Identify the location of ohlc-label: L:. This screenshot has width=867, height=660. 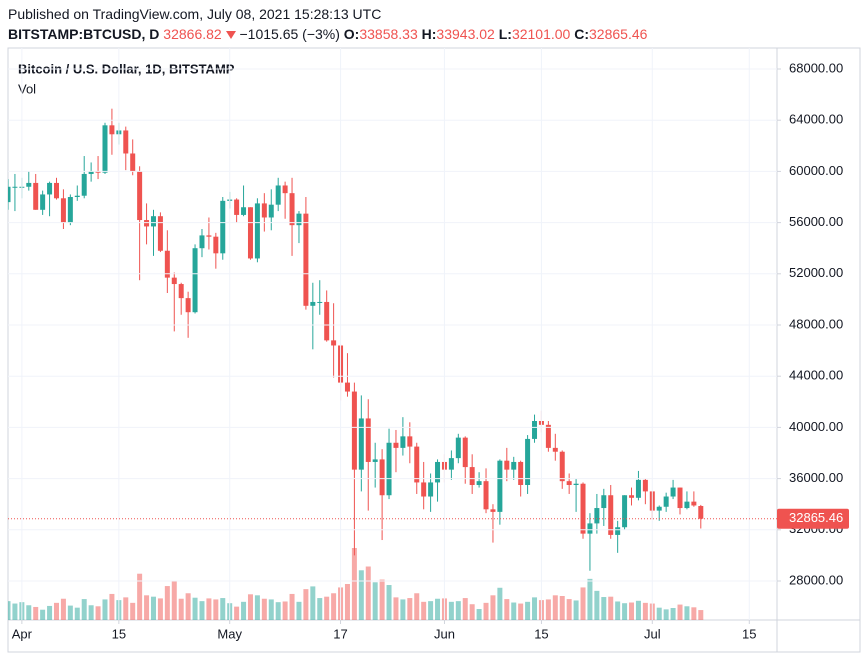
(505, 34).